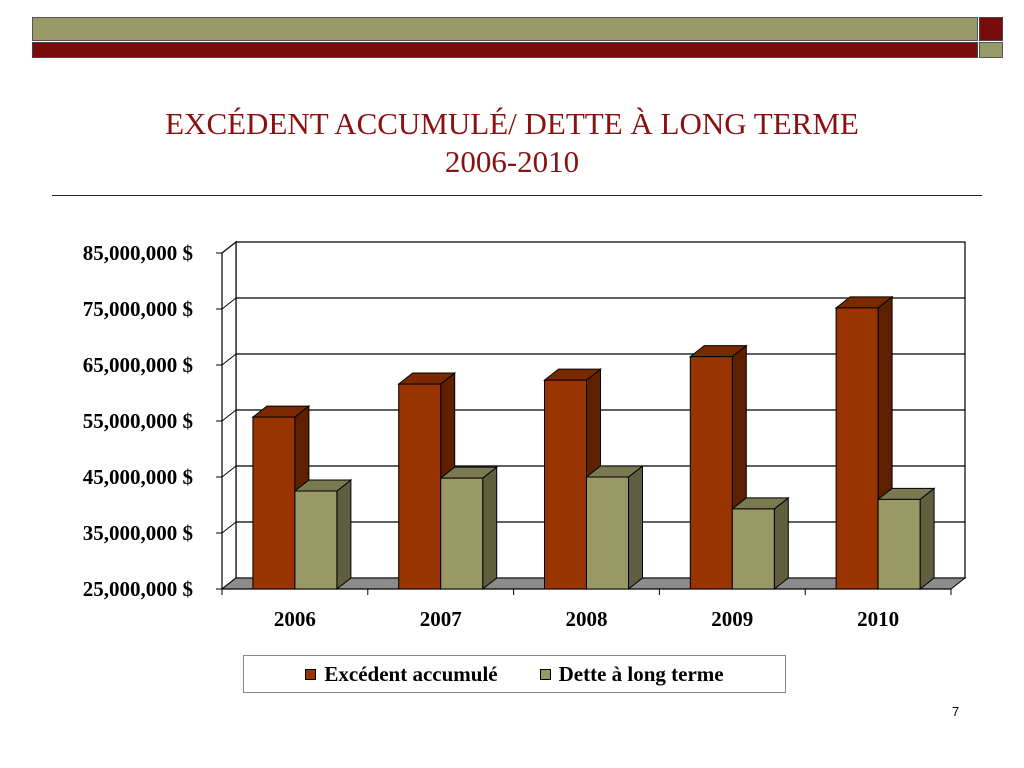 The height and width of the screenshot is (768, 1024). Describe the element at coordinates (512, 161) in the screenshot. I see `slide-subtitle: 2006-2010` at that location.